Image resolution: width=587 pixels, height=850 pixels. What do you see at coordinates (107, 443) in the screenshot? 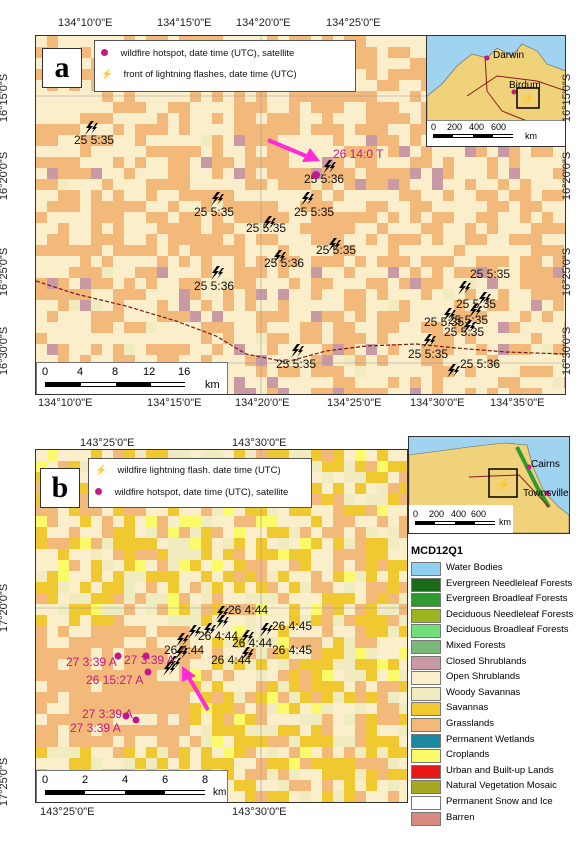
I see `b-top-tick-0: 143°25'0"E` at bounding box center [107, 443].